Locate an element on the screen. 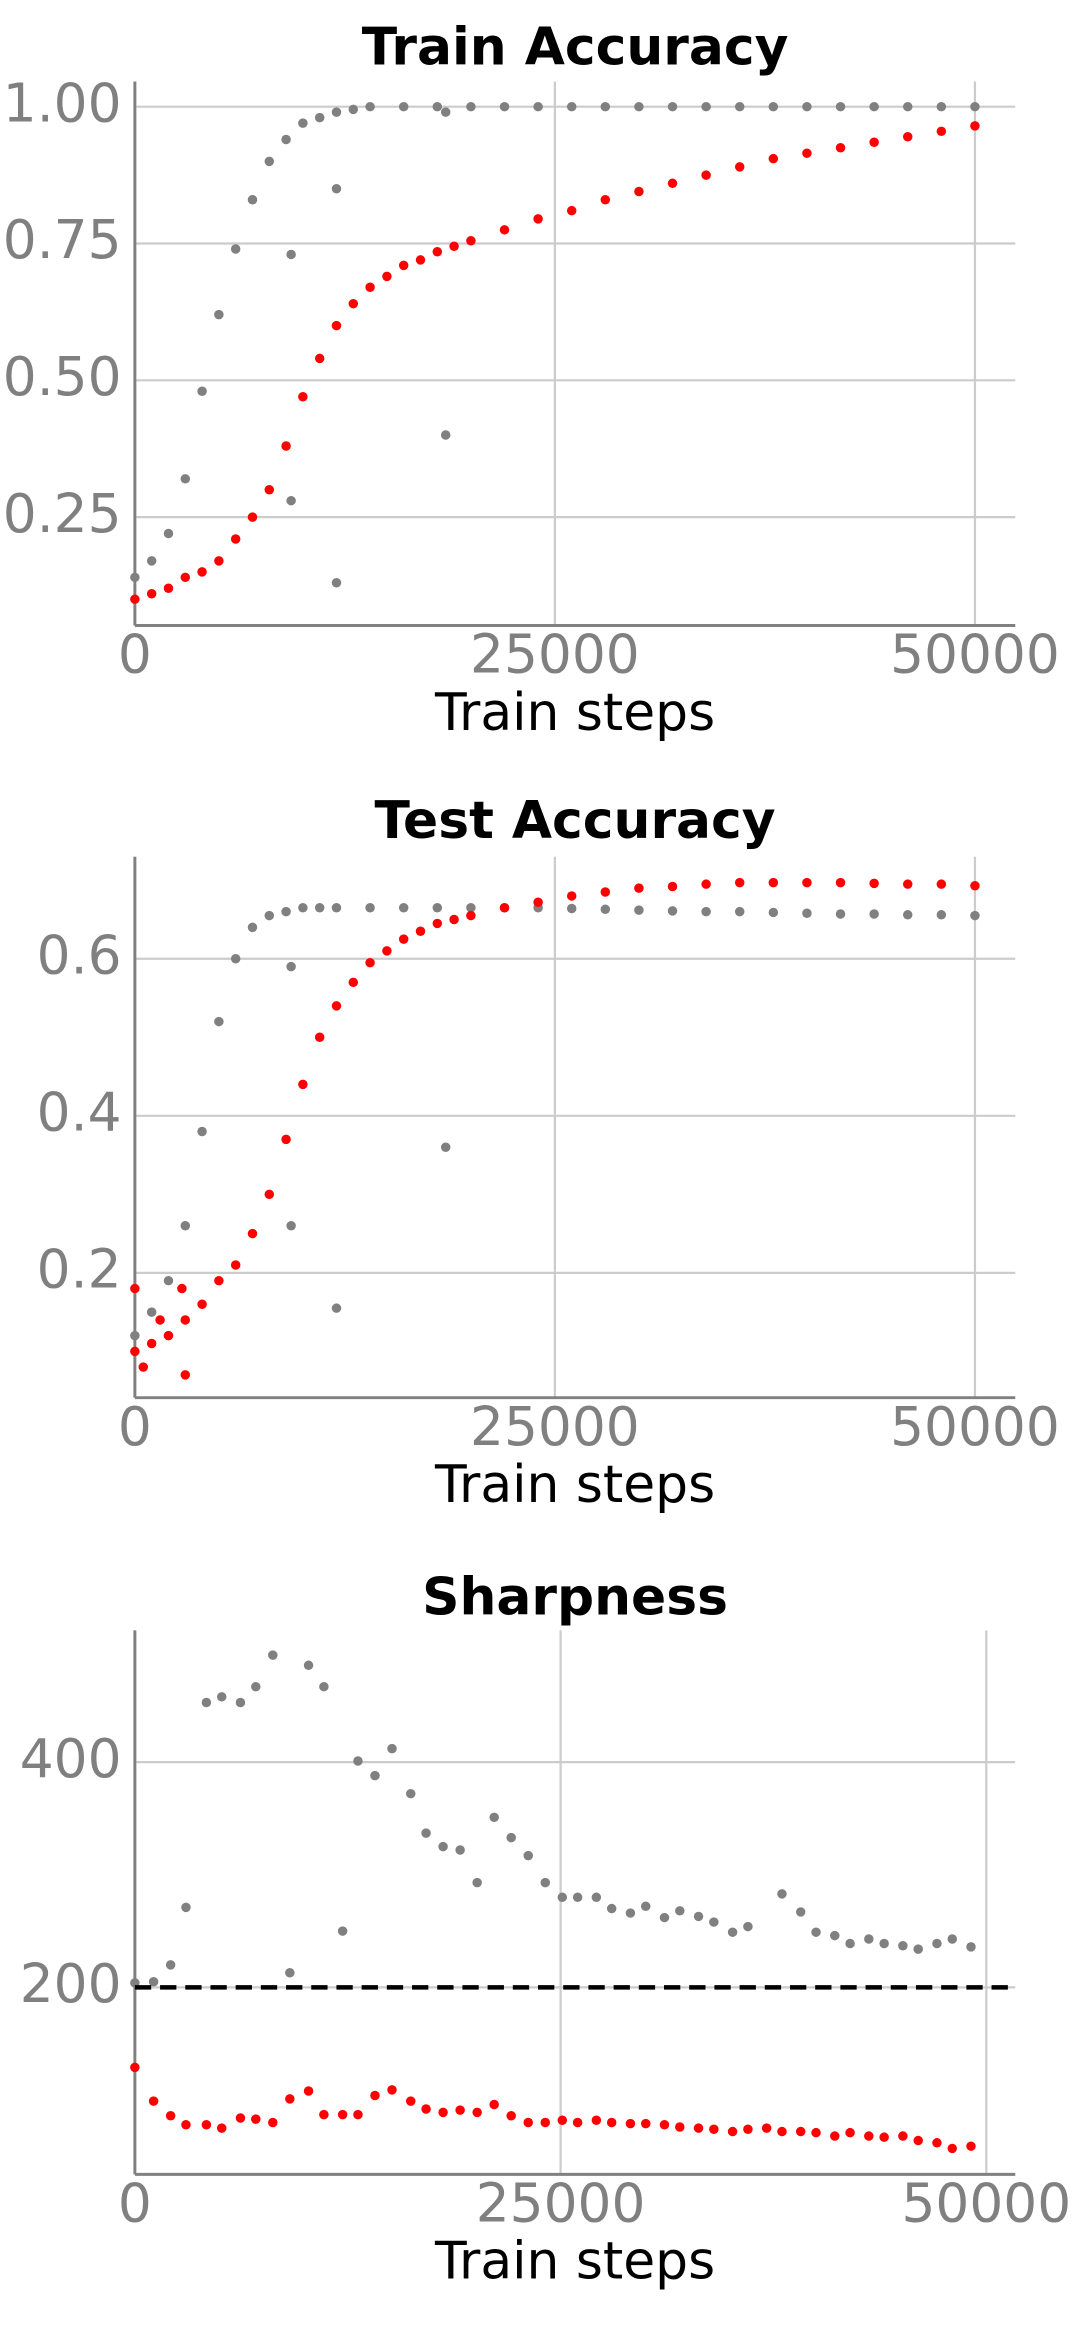 The height and width of the screenshot is (2327, 1079). x-tick-label: 25000 is located at coordinates (561, 2203).